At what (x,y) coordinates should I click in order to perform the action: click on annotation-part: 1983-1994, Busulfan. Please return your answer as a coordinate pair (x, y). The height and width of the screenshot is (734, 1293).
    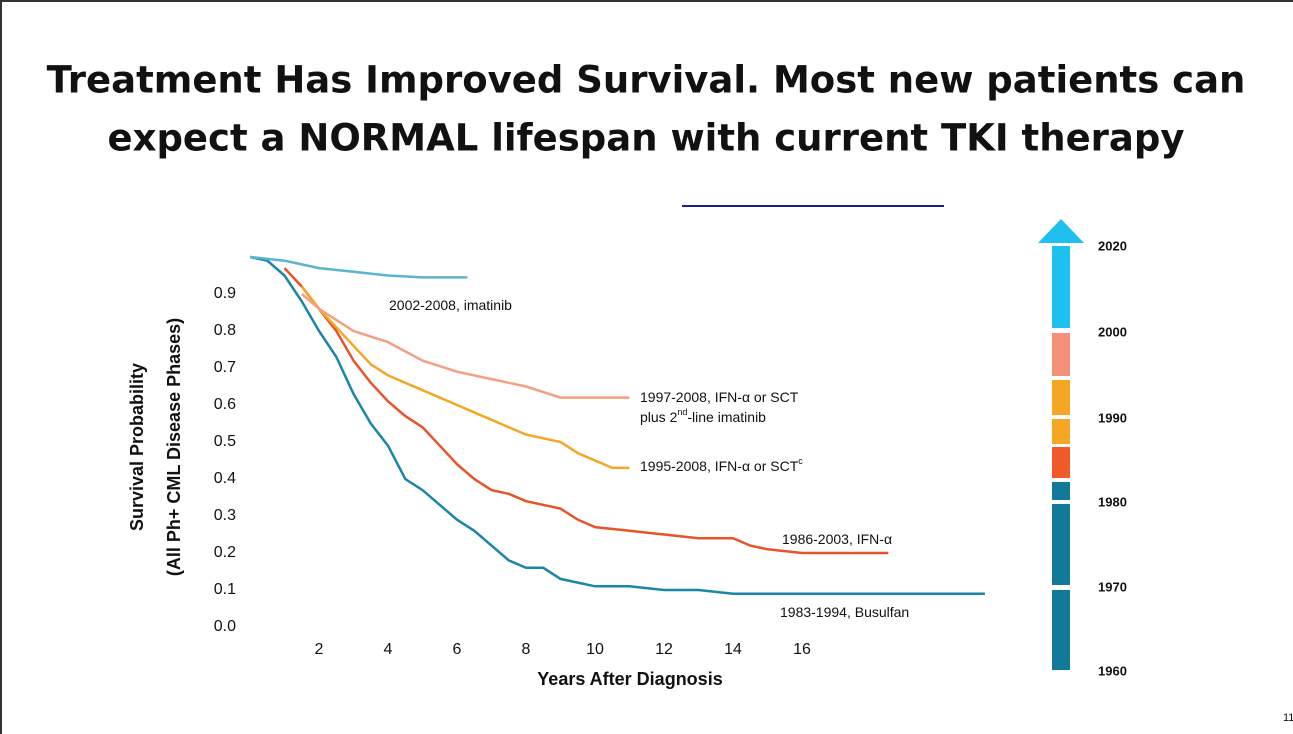
    Looking at the image, I should click on (844, 612).